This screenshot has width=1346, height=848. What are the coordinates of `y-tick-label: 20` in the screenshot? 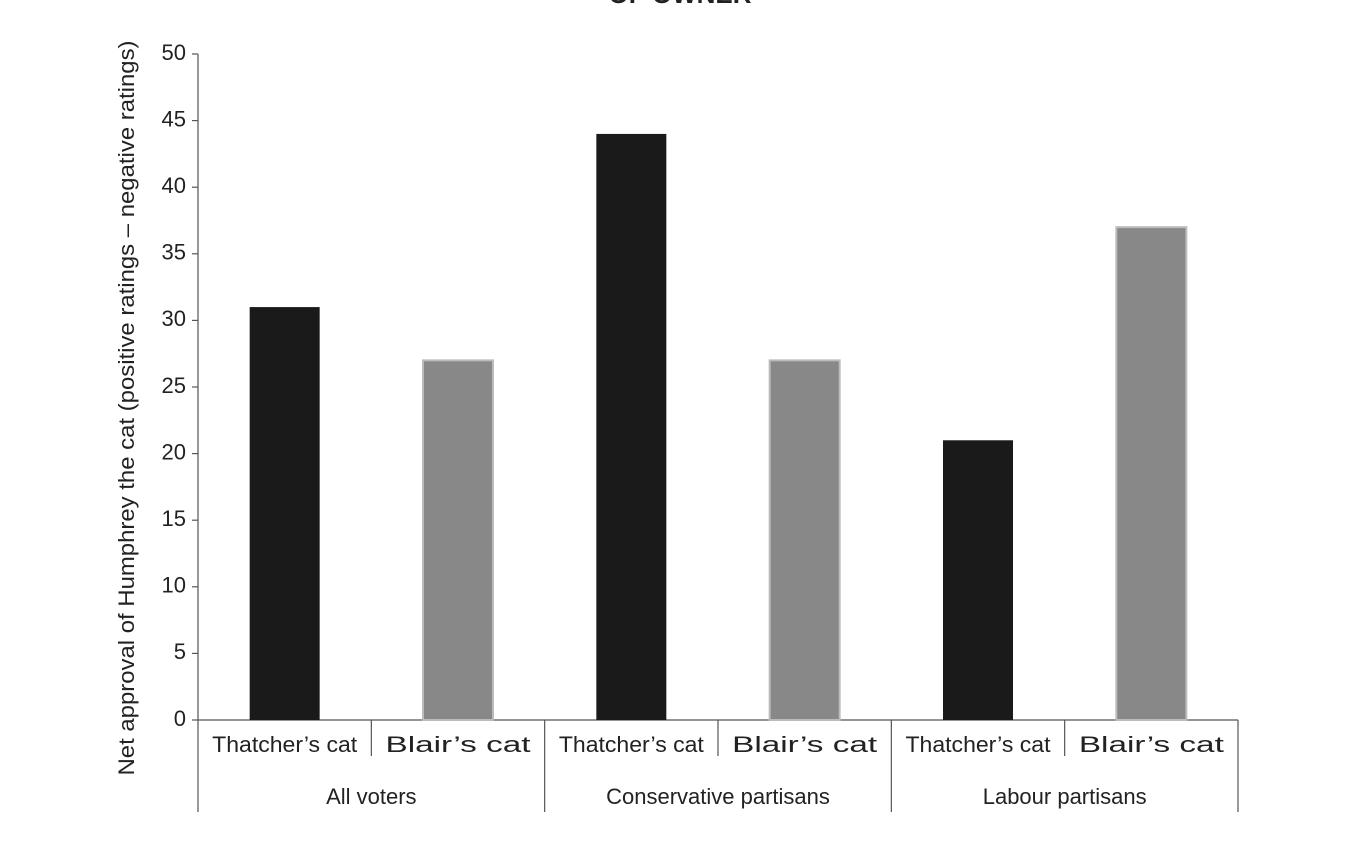 It's located at (174, 451).